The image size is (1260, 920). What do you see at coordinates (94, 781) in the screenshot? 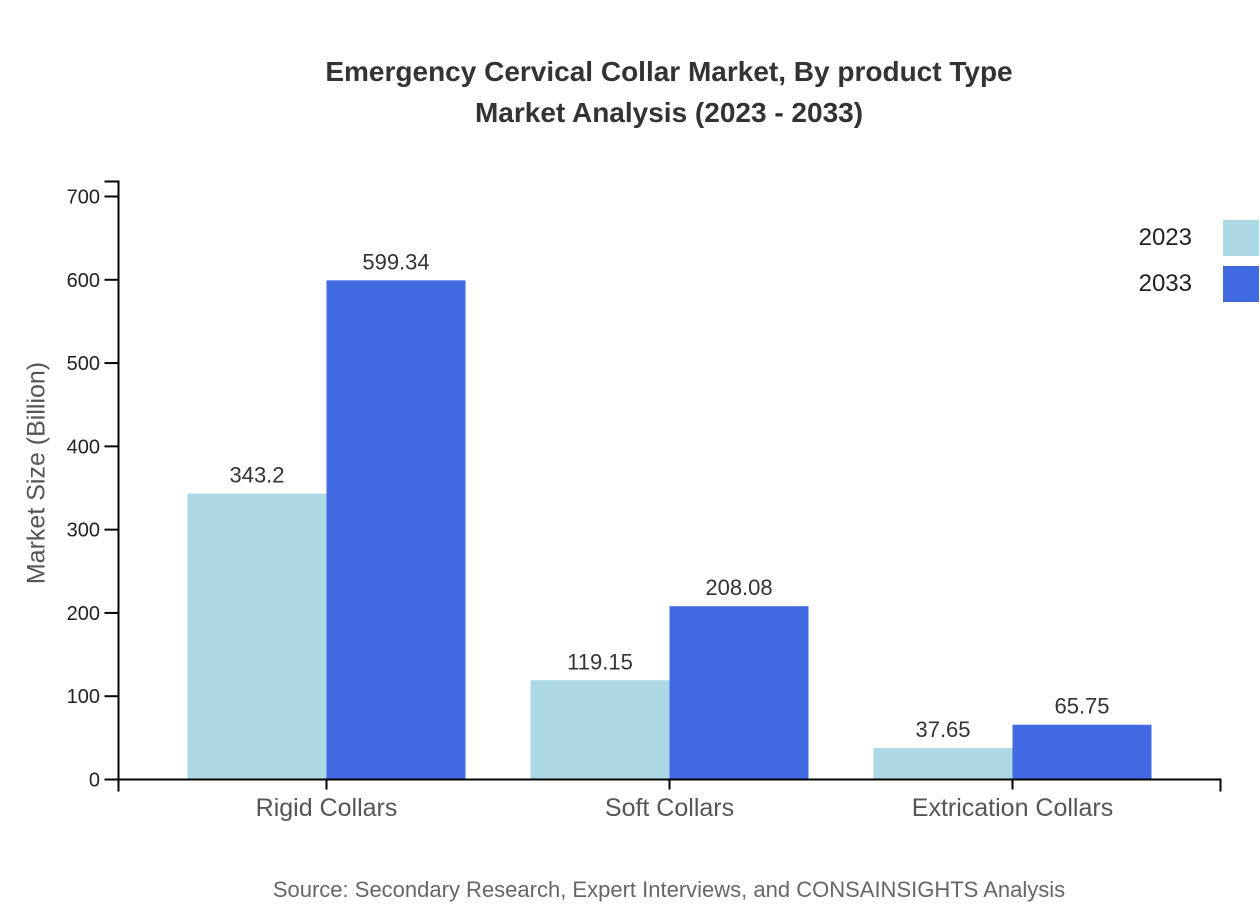
I see `y-tick-label-0: 0` at bounding box center [94, 781].